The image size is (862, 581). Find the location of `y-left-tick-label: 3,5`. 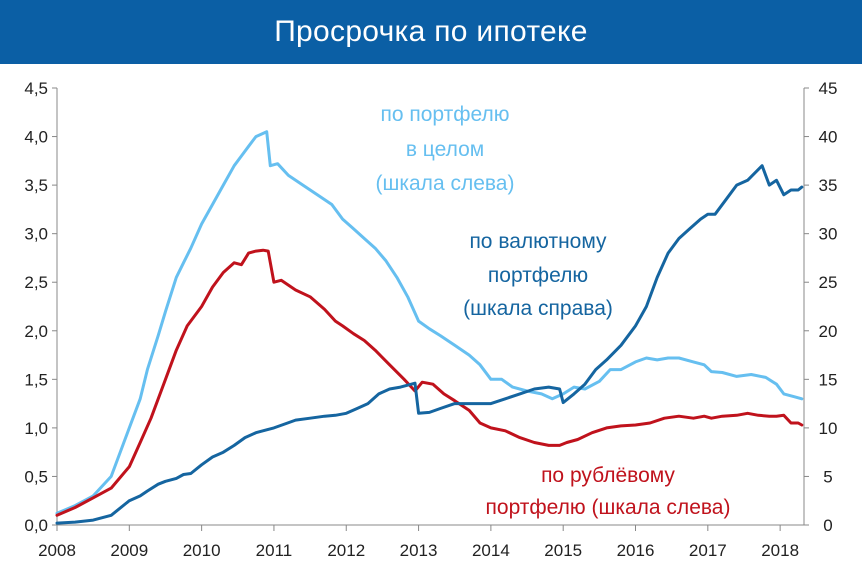

y-left-tick-label: 3,5 is located at coordinates (36, 185).